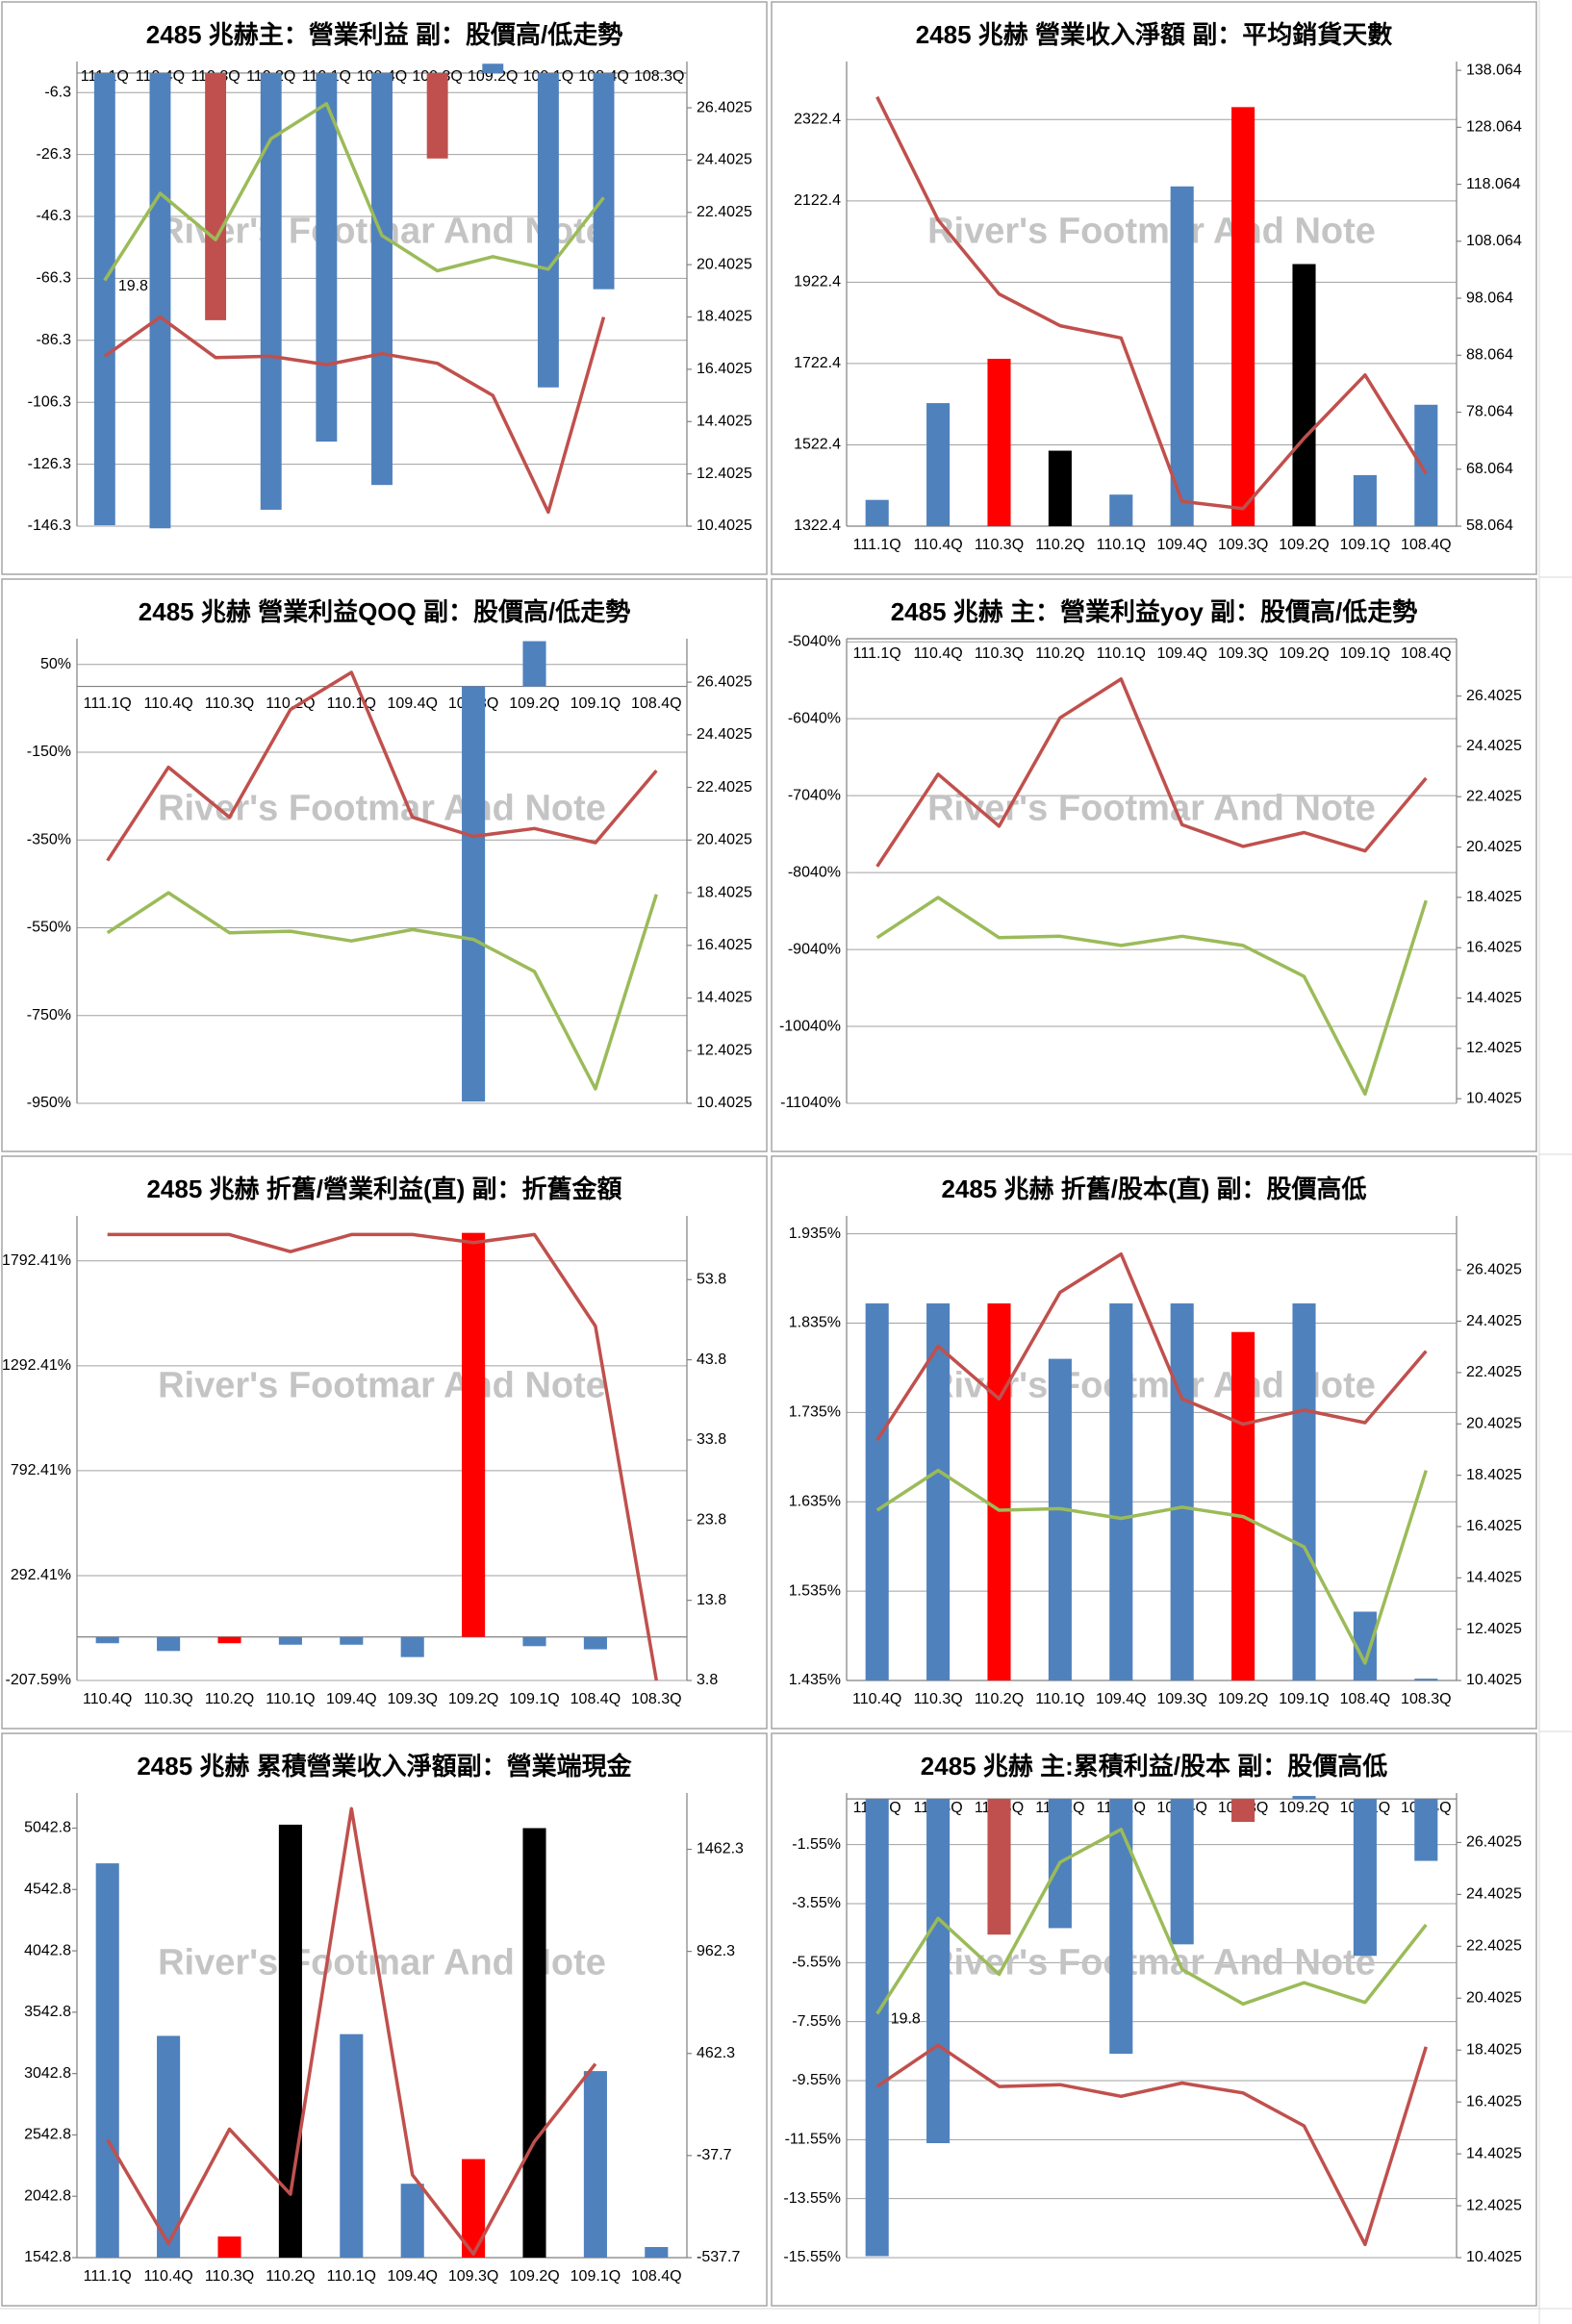 This screenshot has height=2324, width=1572. What do you see at coordinates (1154, 611) in the screenshot?
I see `chart-title: 2485 兆赫 主：營業利益yoy 副：股價高/低走勢` at bounding box center [1154, 611].